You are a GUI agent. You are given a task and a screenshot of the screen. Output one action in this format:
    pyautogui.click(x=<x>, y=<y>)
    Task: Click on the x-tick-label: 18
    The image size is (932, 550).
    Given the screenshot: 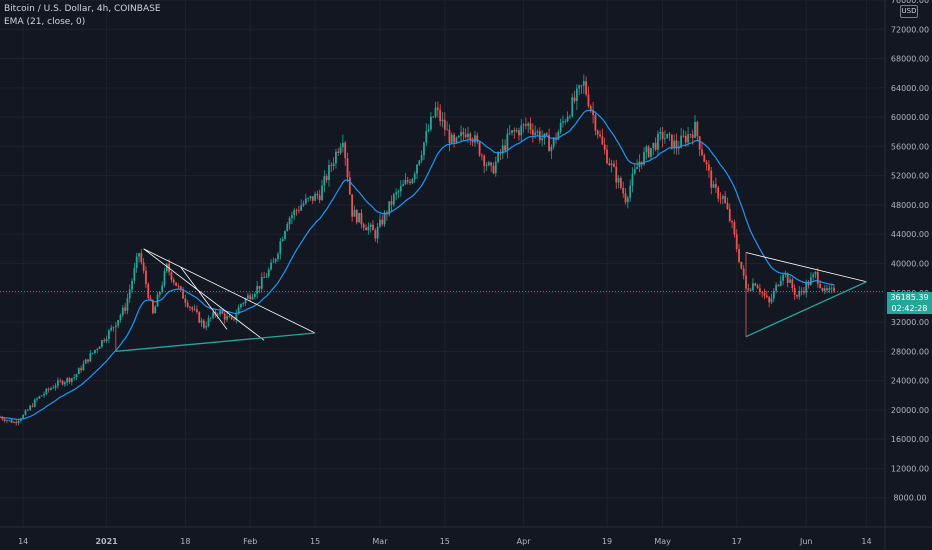 What is the action you would take?
    pyautogui.click(x=185, y=541)
    